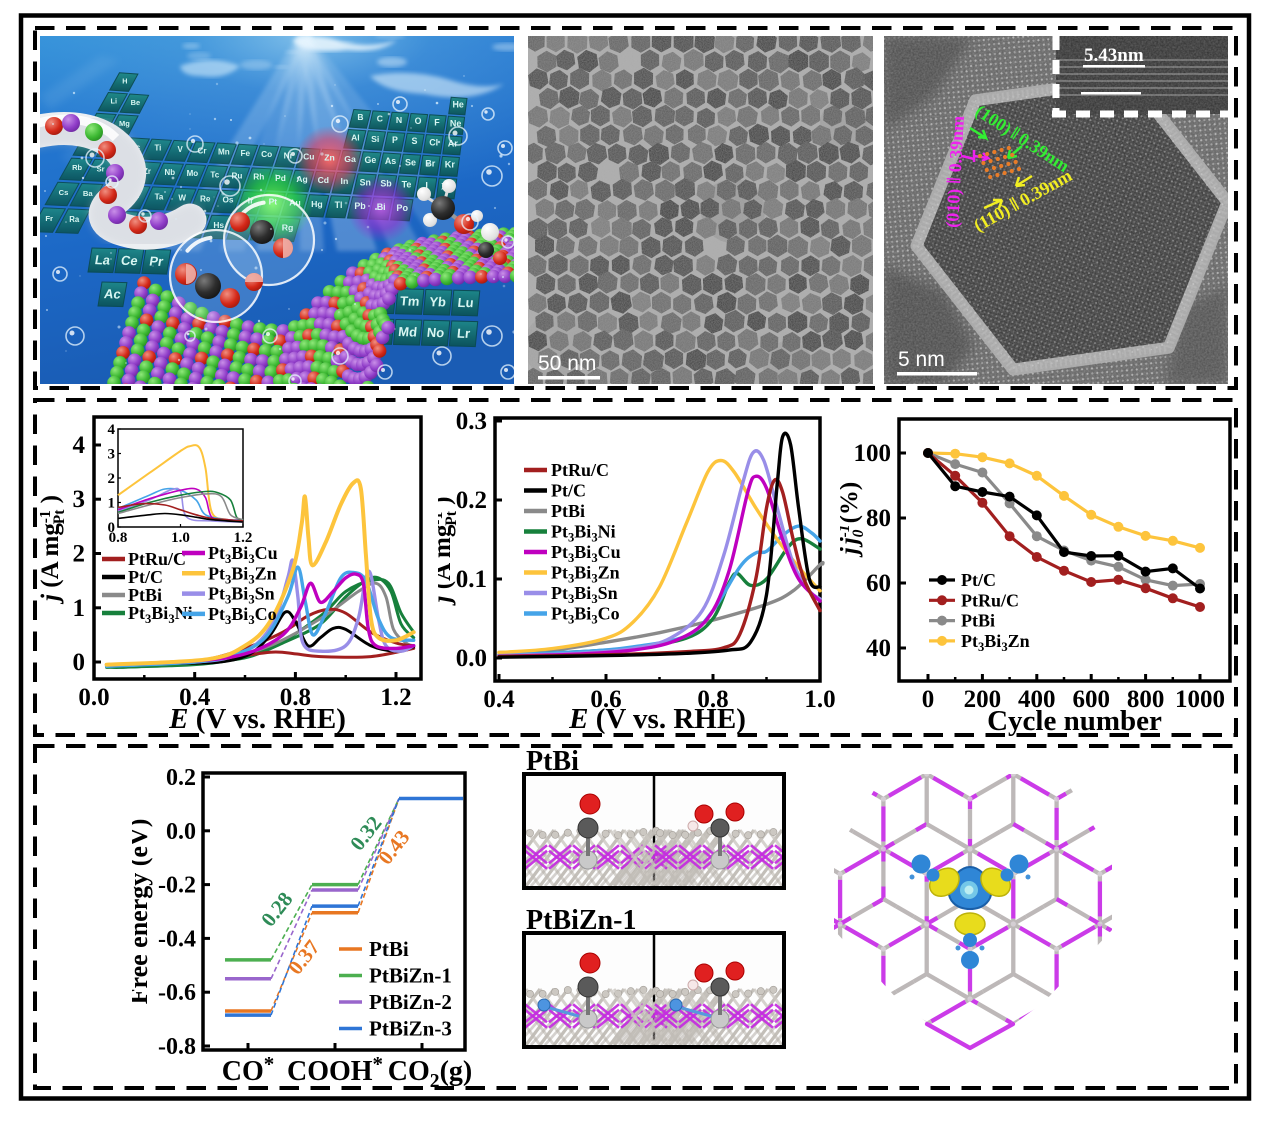  What do you see at coordinates (399, 120) in the screenshot?
I see `svg-text: N` at bounding box center [399, 120].